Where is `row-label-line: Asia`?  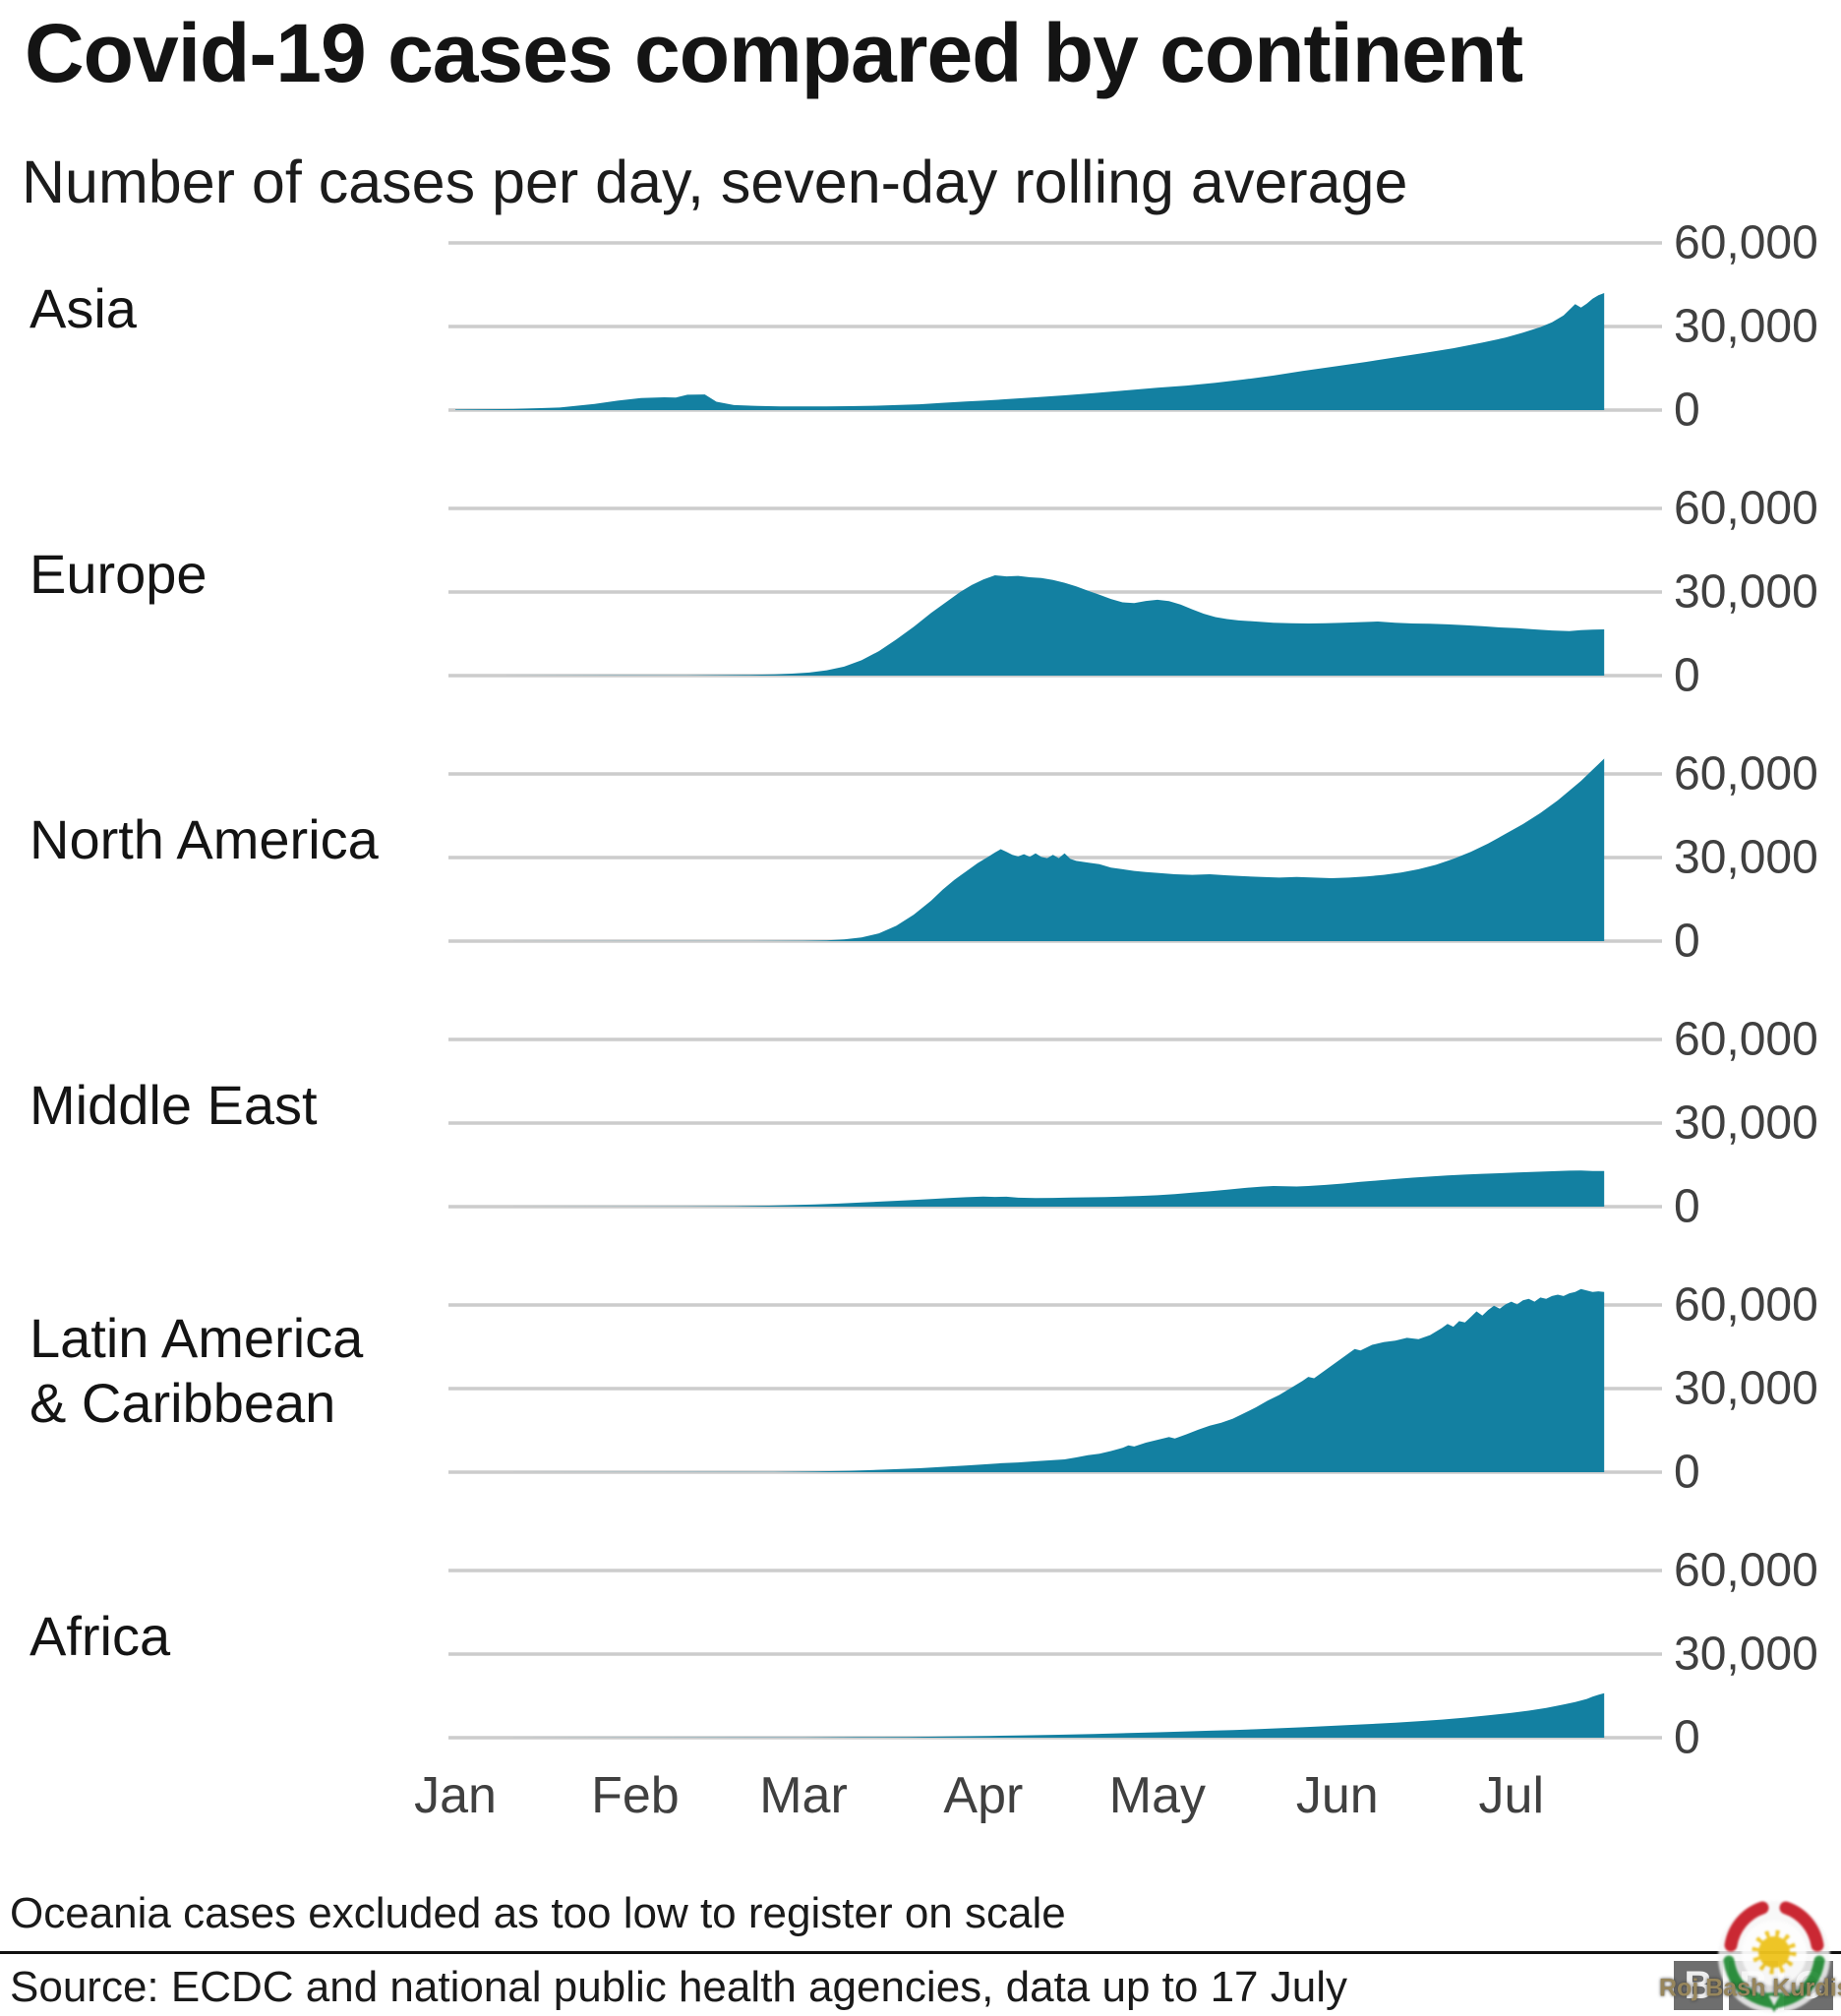
row-label-line: Asia is located at coordinates (83, 308).